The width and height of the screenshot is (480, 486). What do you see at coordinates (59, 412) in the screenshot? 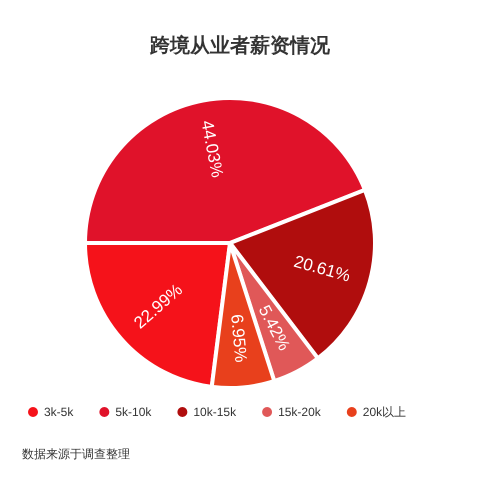
I see `legend-label: 3k-5k` at bounding box center [59, 412].